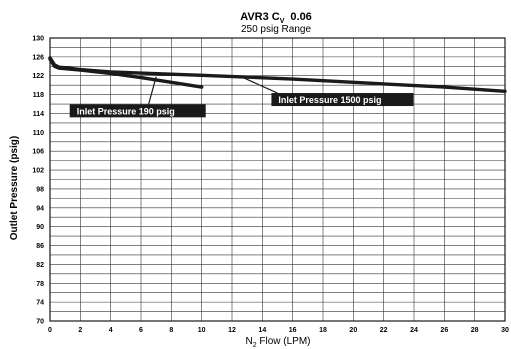 The height and width of the screenshot is (349, 511). Describe the element at coordinates (202, 330) in the screenshot. I see `x-tick-label: 10` at that location.